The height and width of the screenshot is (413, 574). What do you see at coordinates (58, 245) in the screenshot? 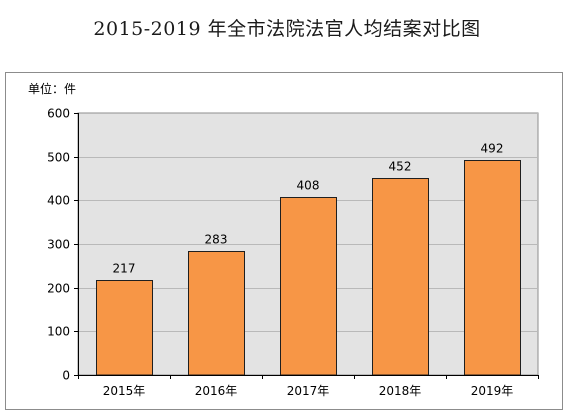
I see `y-tick-label: 300` at bounding box center [58, 245].